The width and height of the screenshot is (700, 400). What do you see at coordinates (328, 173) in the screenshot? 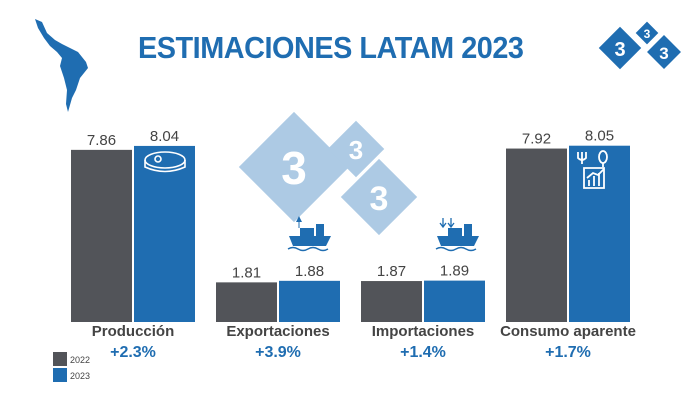
I see `watermark-logo-icon: 3 3 3` at bounding box center [328, 173].